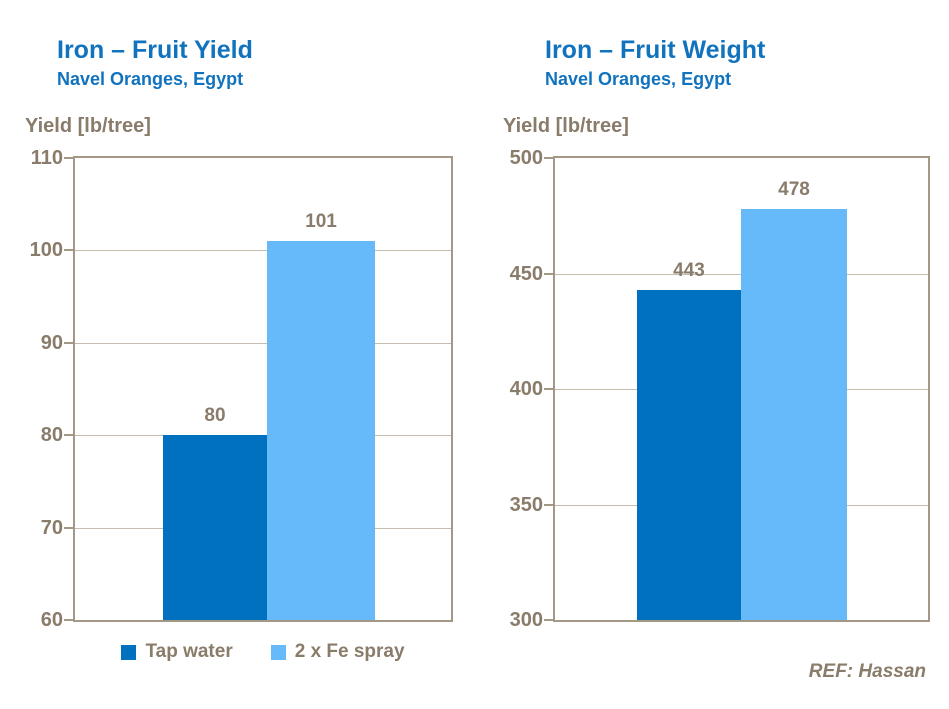 Image resolution: width=949 pixels, height=709 pixels. I want to click on y-tick-label: 500, so click(526, 158).